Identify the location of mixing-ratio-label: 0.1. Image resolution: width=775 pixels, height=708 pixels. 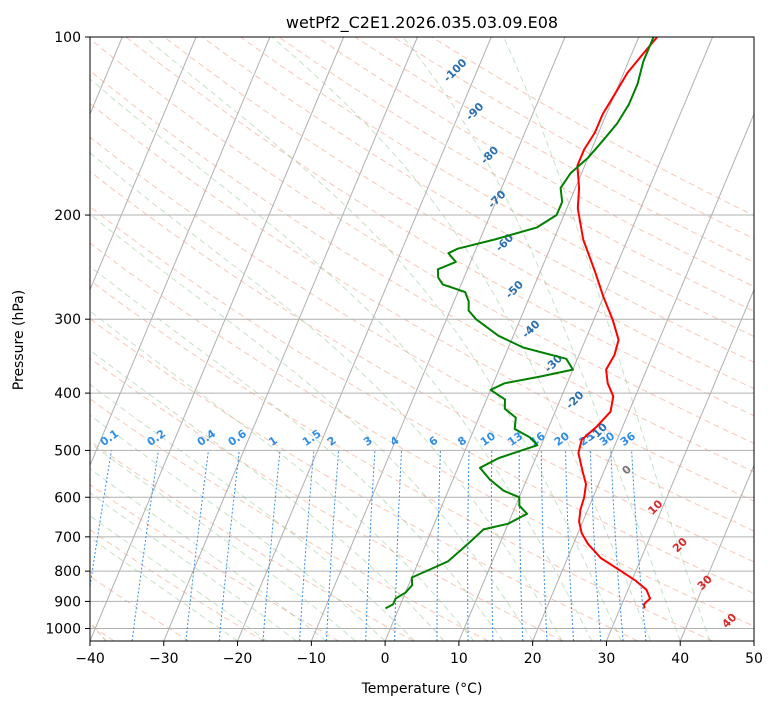
(109, 438).